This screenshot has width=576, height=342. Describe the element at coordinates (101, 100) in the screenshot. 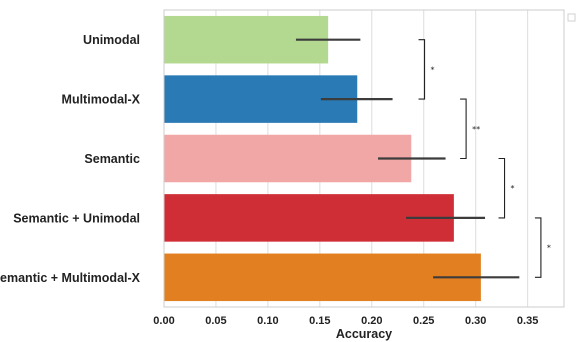

I see `y-tick-label: Multimodal-X` at that location.